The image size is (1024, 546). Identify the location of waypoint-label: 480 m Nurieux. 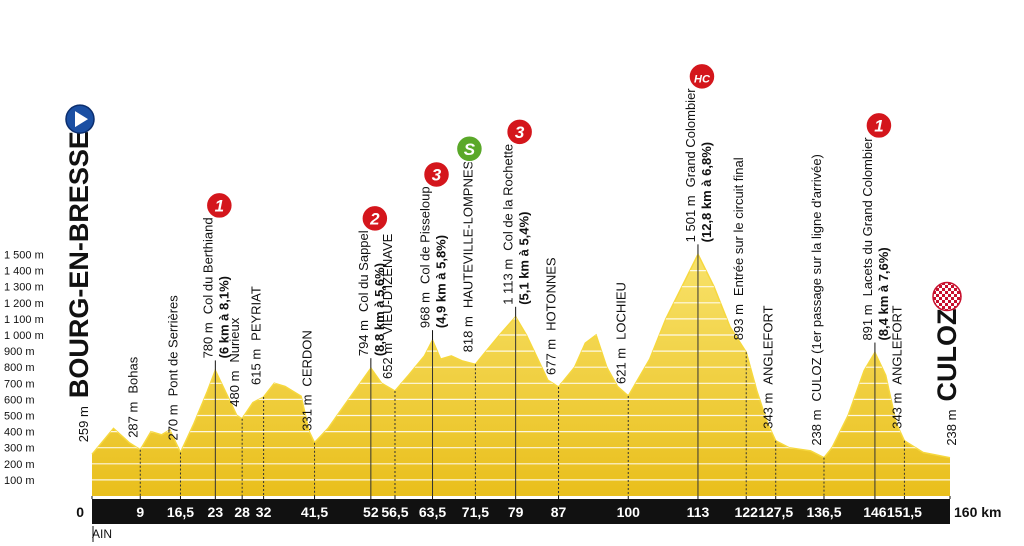
(234, 361).